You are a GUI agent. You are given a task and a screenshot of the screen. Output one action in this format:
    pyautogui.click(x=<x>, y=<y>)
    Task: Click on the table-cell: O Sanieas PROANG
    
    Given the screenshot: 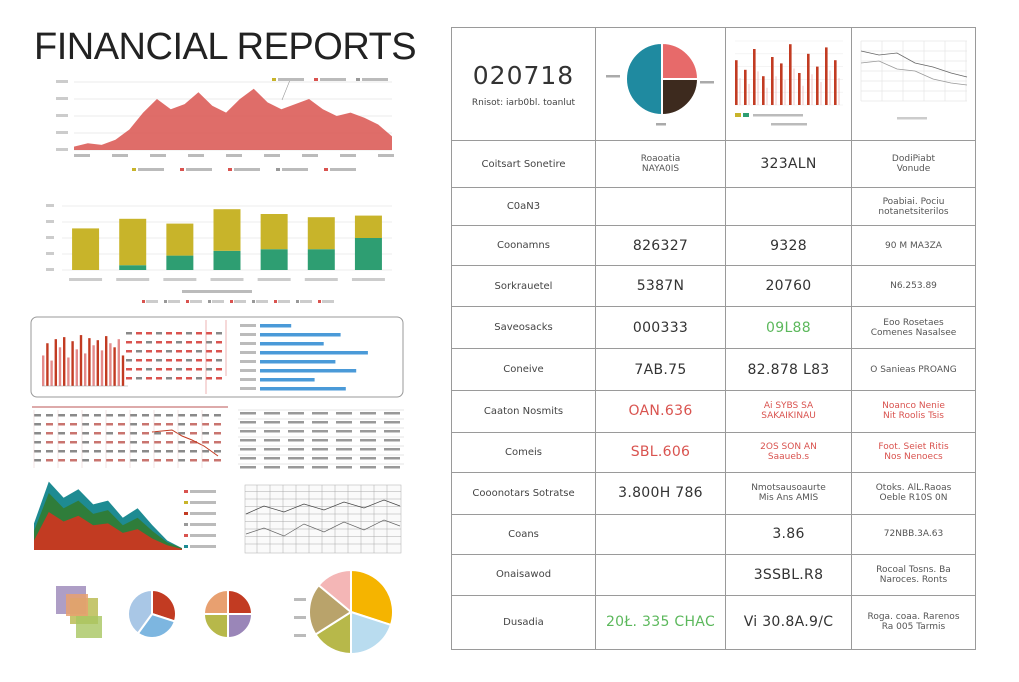 What is the action you would take?
    pyautogui.click(x=913, y=369)
    